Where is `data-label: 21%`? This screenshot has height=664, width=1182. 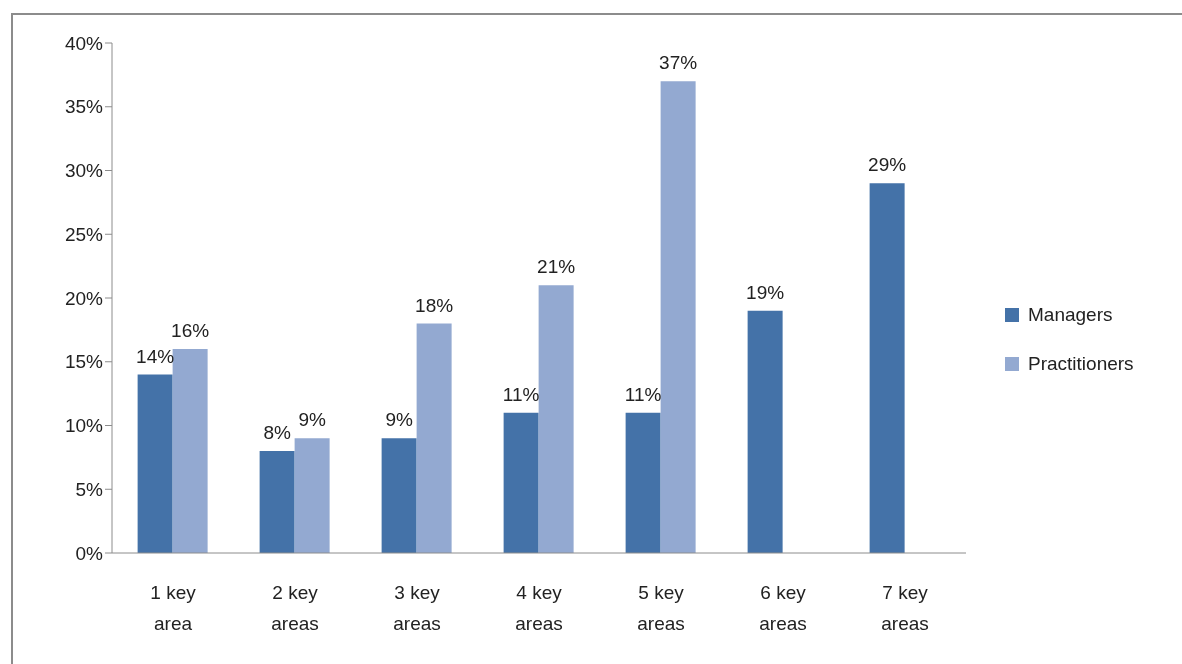 data-label: 21% is located at coordinates (556, 267).